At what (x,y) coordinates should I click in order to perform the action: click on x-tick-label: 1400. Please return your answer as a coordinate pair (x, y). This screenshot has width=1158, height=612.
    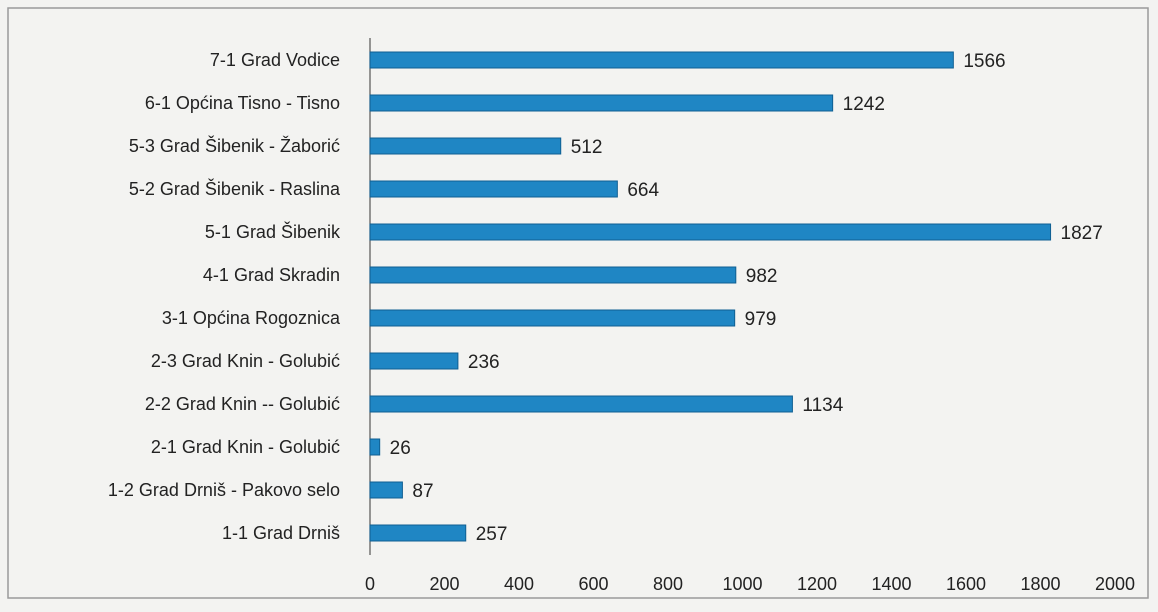
    Looking at the image, I should click on (891, 584).